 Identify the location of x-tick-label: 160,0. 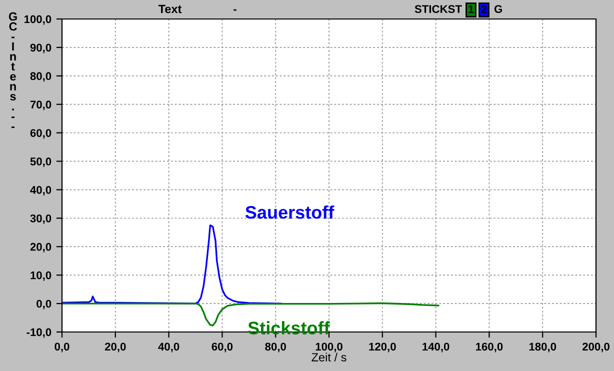
(489, 347).